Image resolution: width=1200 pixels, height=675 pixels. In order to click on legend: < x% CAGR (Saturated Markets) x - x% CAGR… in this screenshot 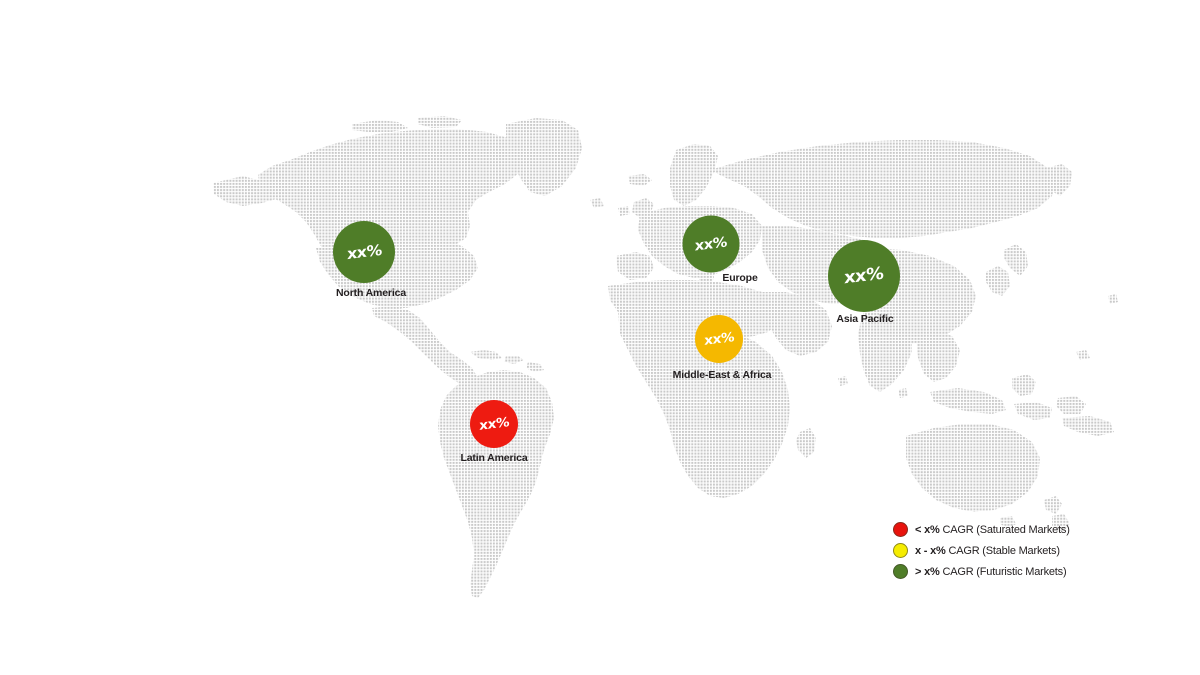, I will do `click(993, 550)`.